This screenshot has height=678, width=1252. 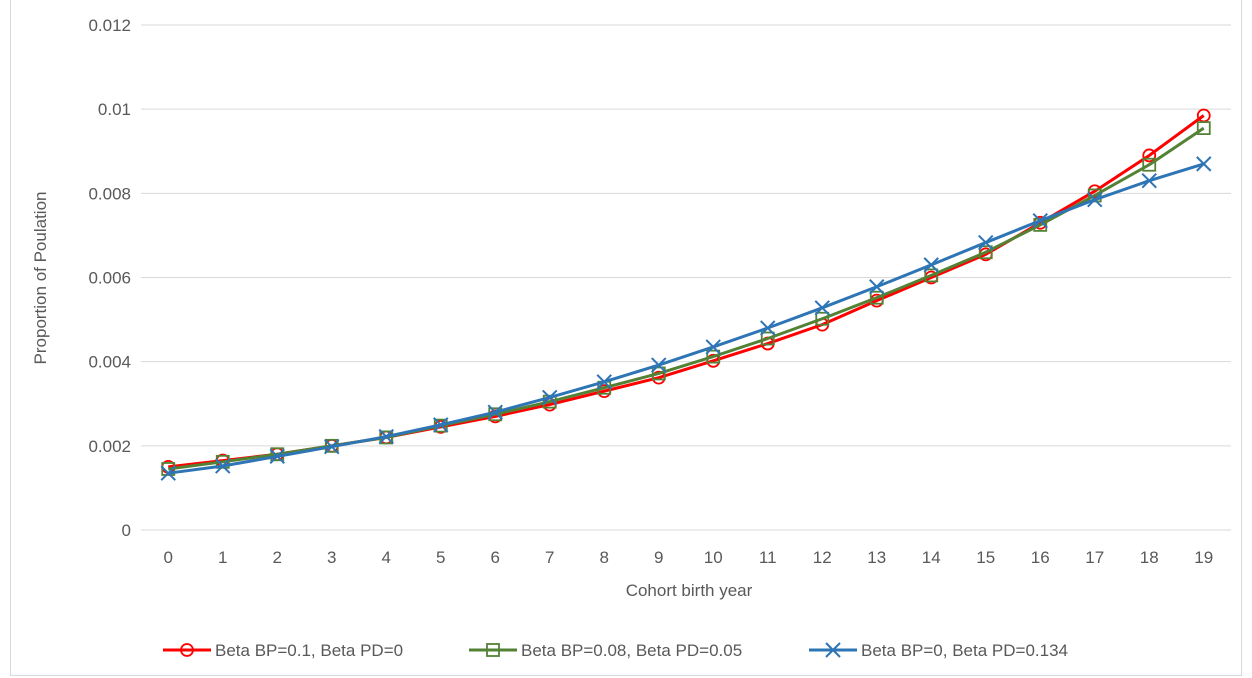 What do you see at coordinates (876, 557) in the screenshot?
I see `x-tick-label: 13` at bounding box center [876, 557].